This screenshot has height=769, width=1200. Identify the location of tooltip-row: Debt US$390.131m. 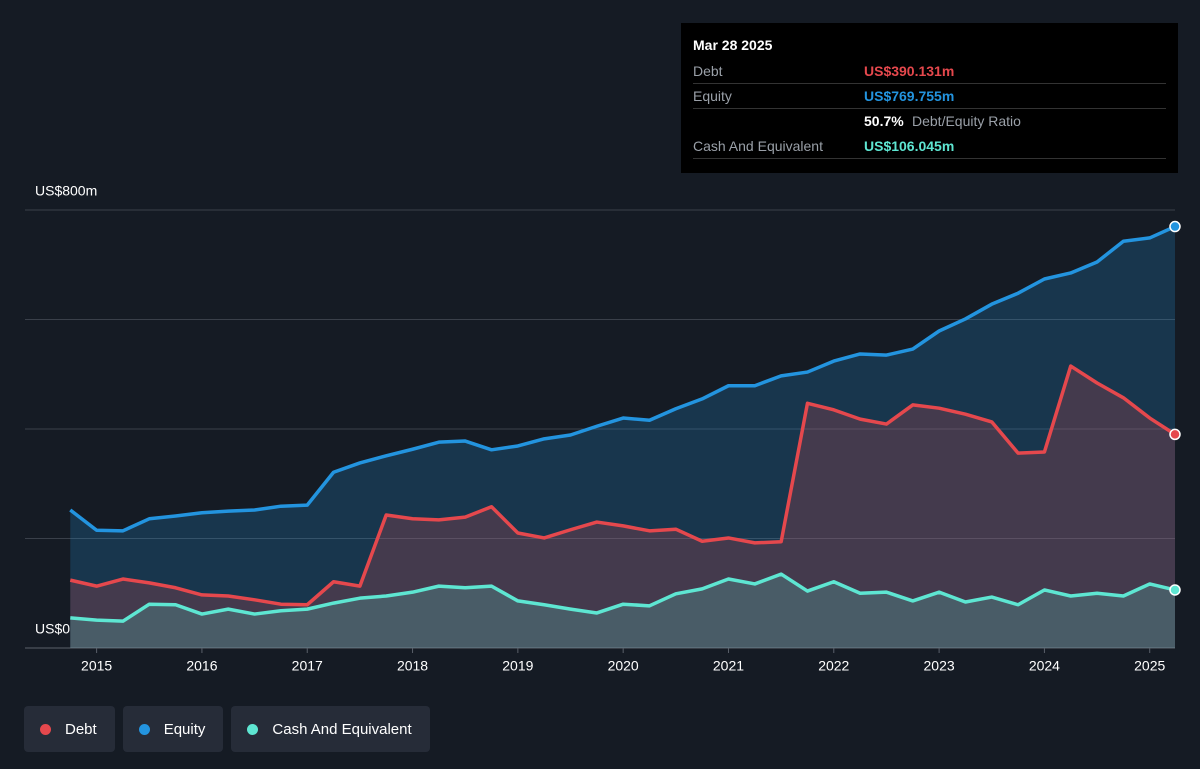
(929, 71).